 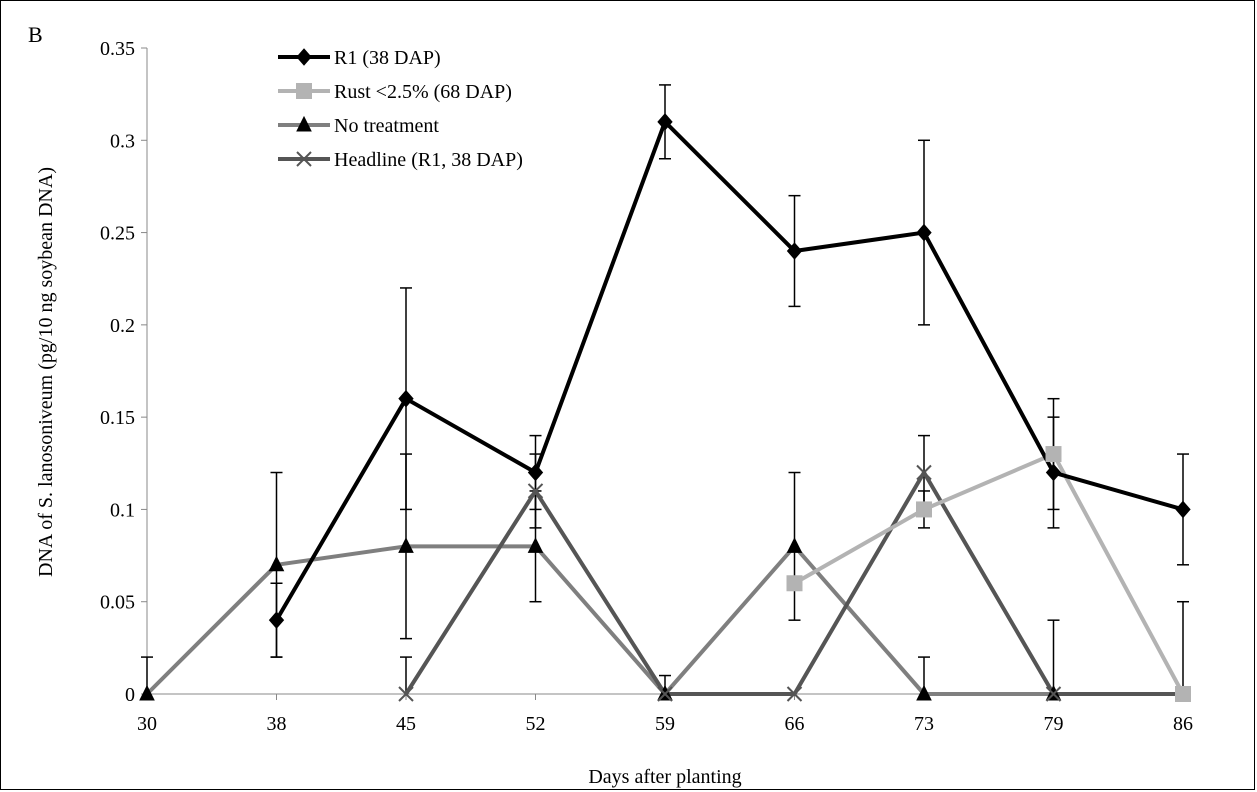 What do you see at coordinates (147, 724) in the screenshot?
I see `x-tick-label: 30` at bounding box center [147, 724].